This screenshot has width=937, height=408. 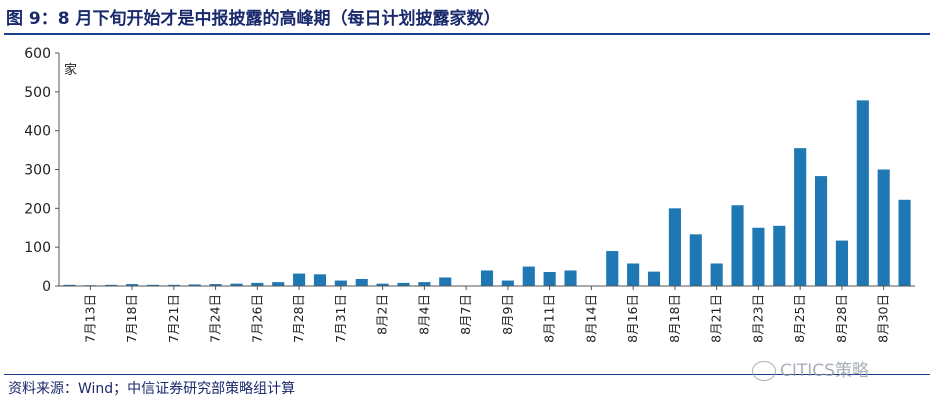 What do you see at coordinates (298, 318) in the screenshot?
I see `x-tick-label: 7月28日` at bounding box center [298, 318].